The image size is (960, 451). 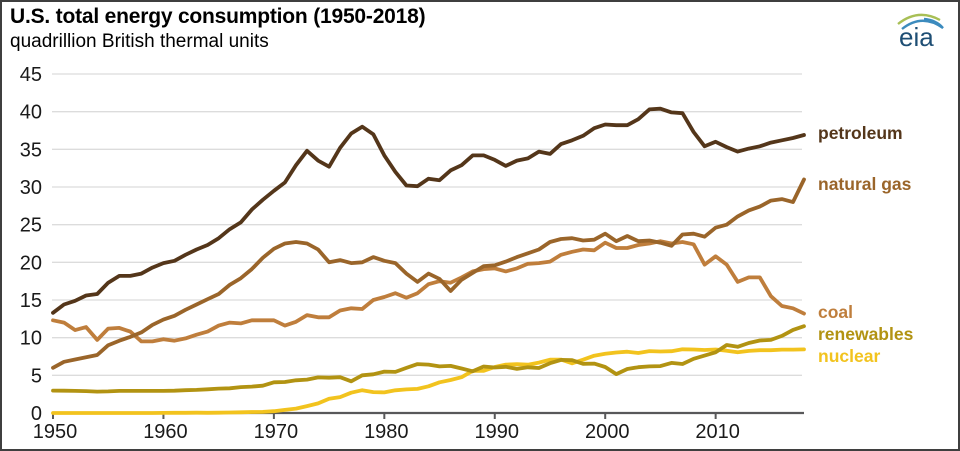 What do you see at coordinates (717, 432) in the screenshot?
I see `x-tick-label-2010: 2010` at bounding box center [717, 432].